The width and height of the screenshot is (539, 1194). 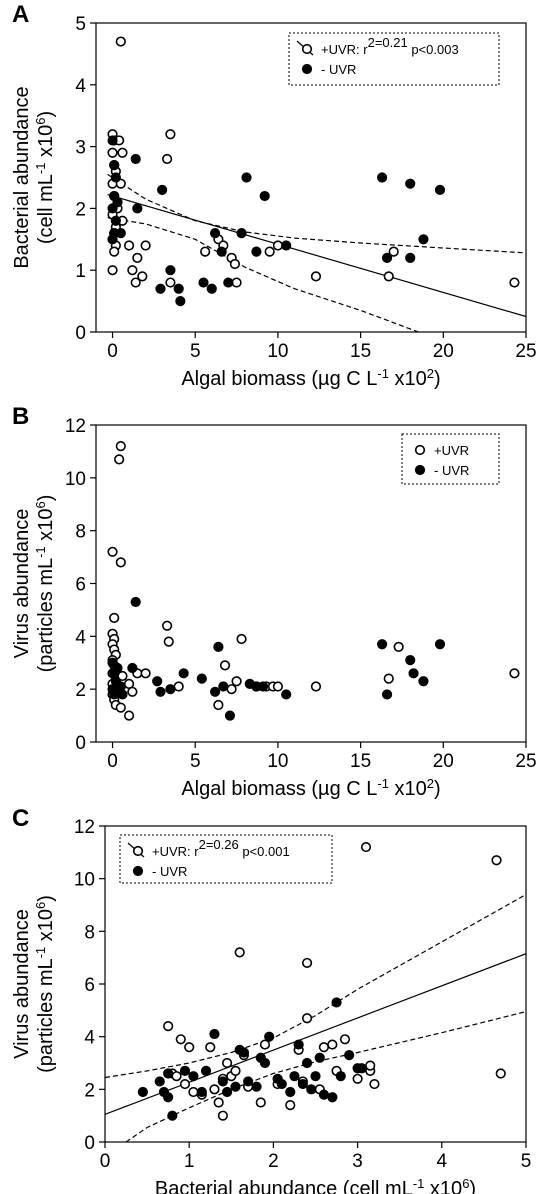 I want to click on panel-letter: A, so click(x=20, y=14).